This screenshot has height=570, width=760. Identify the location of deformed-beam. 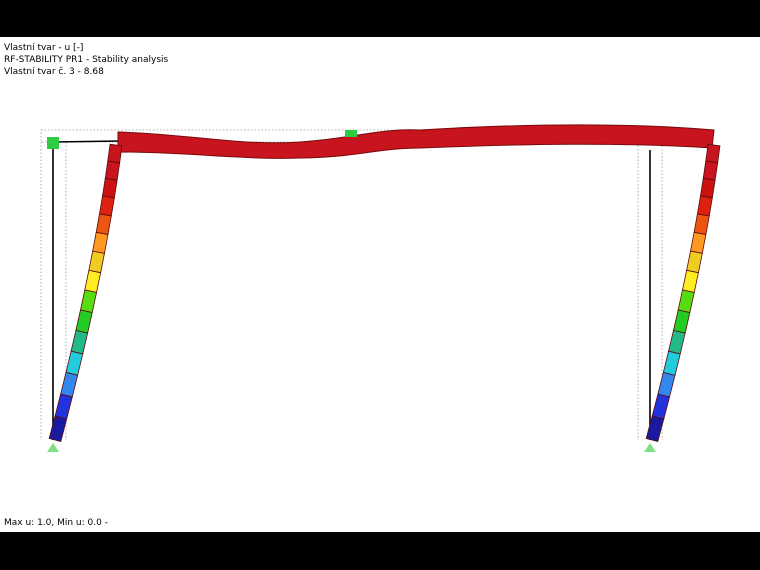
(416, 141).